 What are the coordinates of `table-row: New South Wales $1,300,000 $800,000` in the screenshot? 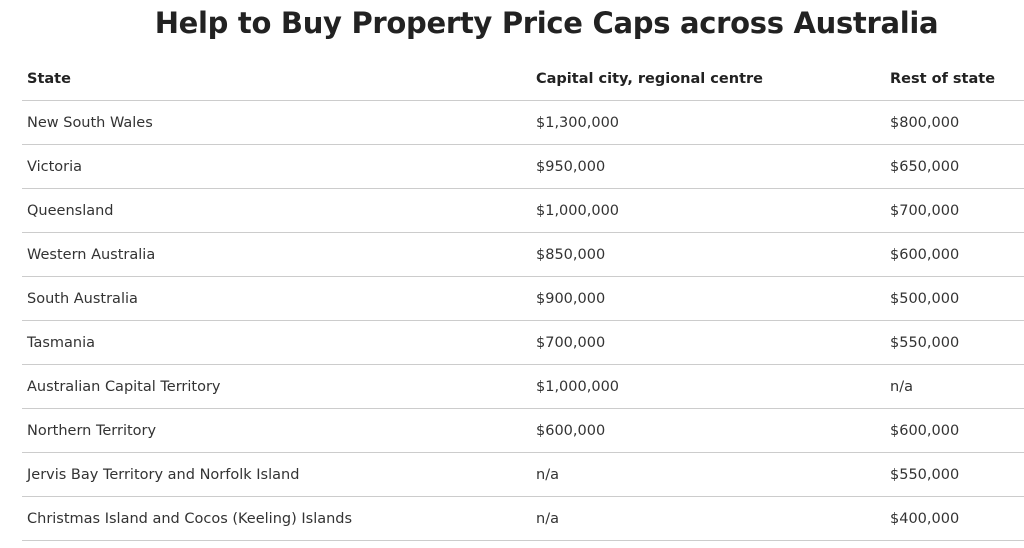 It's located at (523, 122).